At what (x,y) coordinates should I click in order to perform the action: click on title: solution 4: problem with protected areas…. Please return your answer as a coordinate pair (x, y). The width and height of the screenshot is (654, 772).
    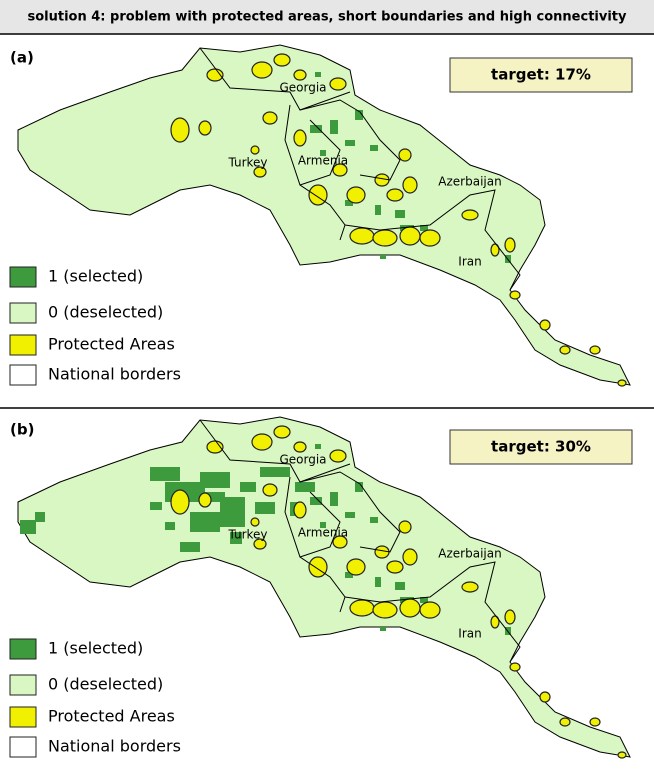
    Looking at the image, I should click on (328, 17).